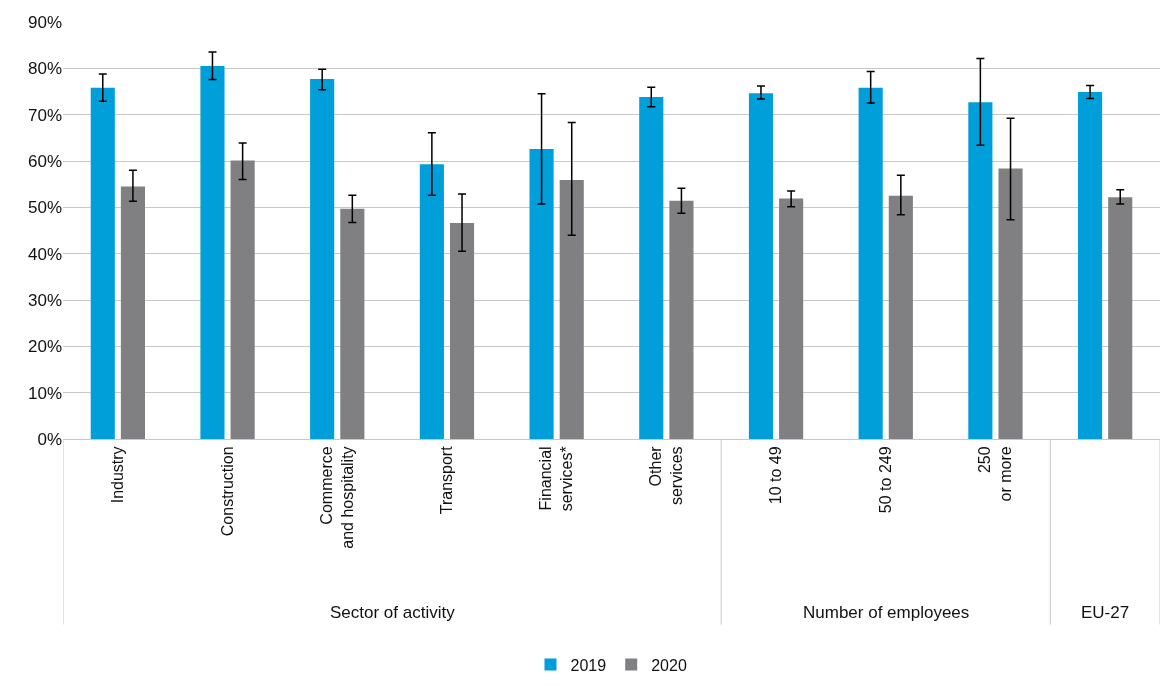 The height and width of the screenshot is (686, 1165). What do you see at coordinates (393, 612) in the screenshot?
I see `text: Sector of activity` at bounding box center [393, 612].